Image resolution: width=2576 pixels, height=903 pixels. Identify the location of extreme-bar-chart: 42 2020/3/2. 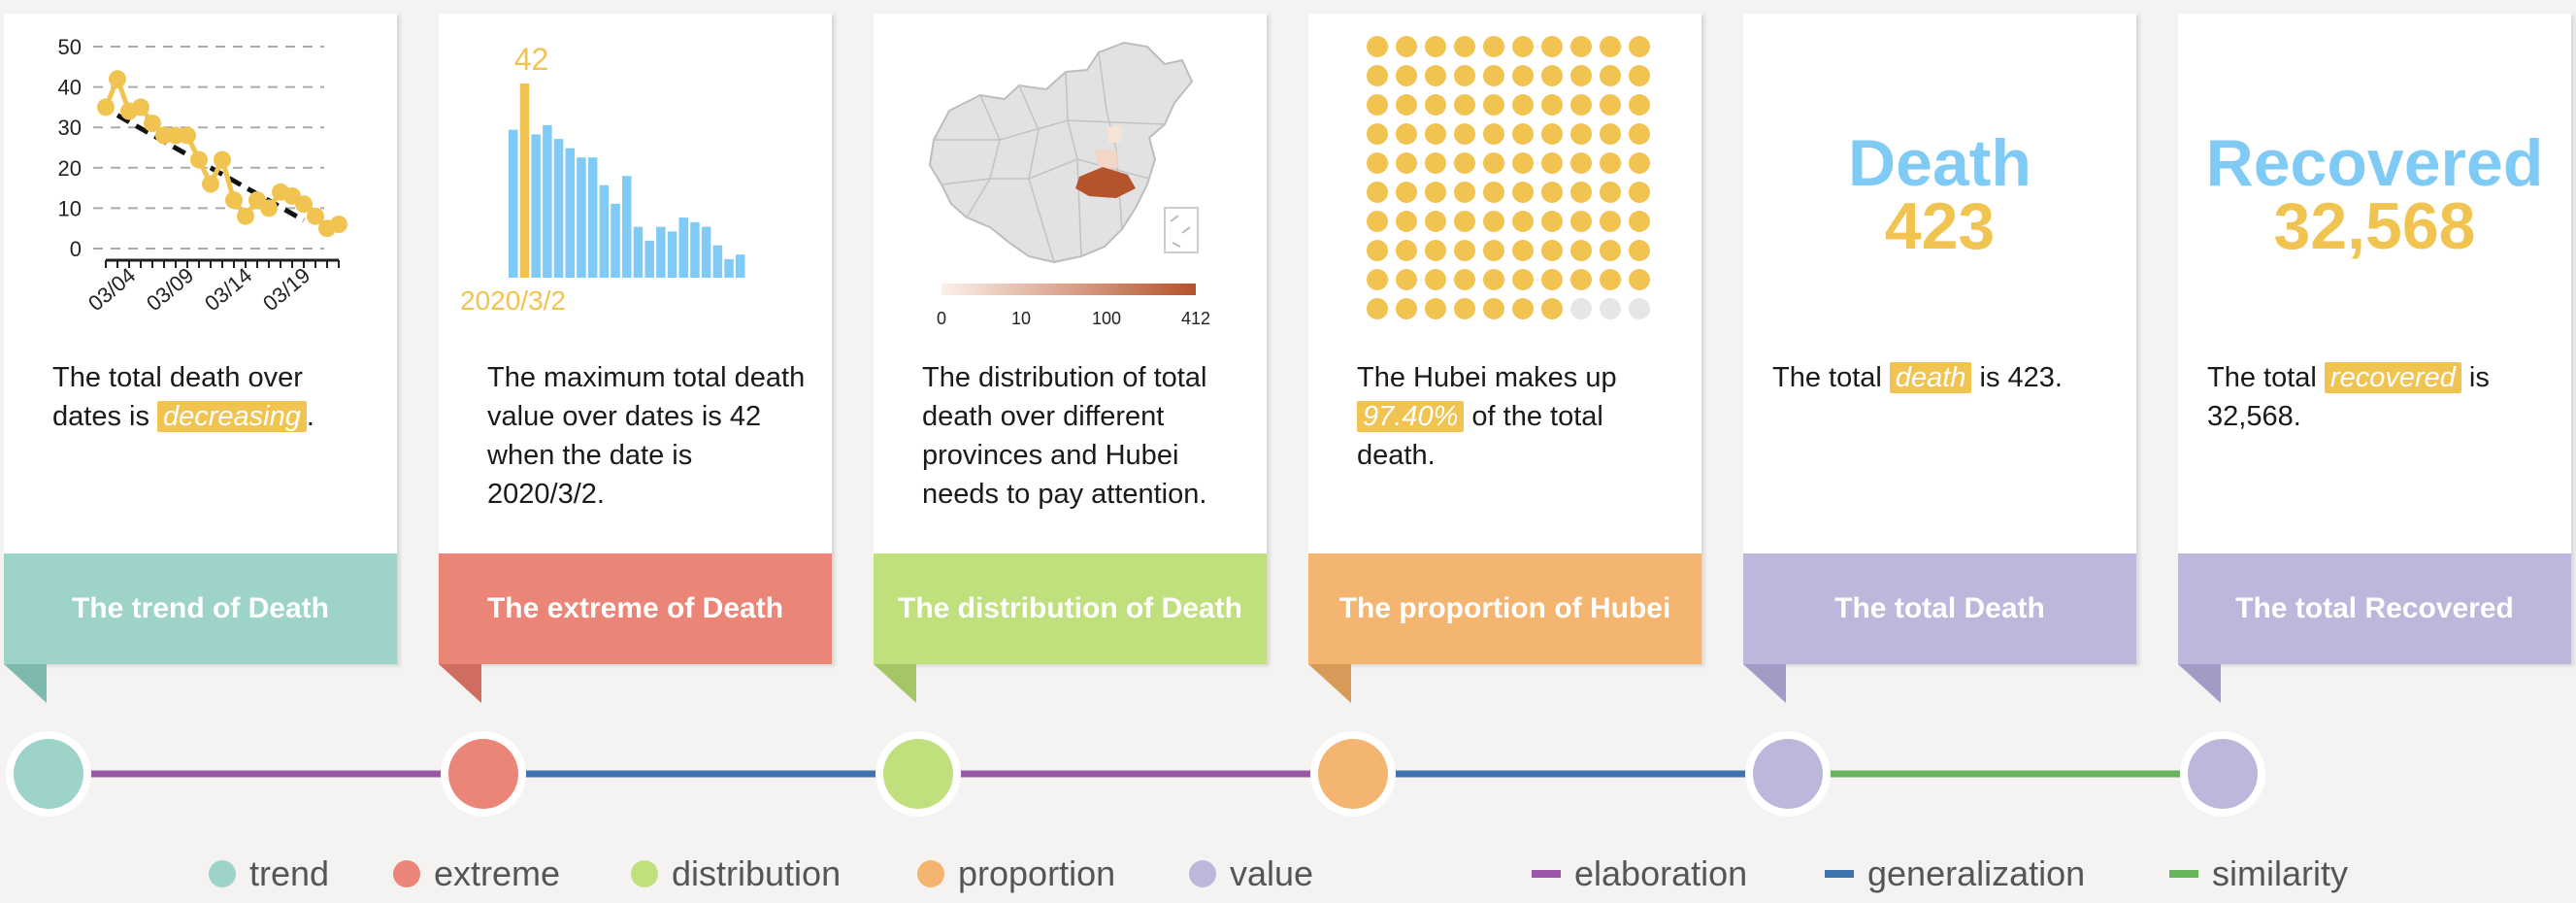
(602, 179).